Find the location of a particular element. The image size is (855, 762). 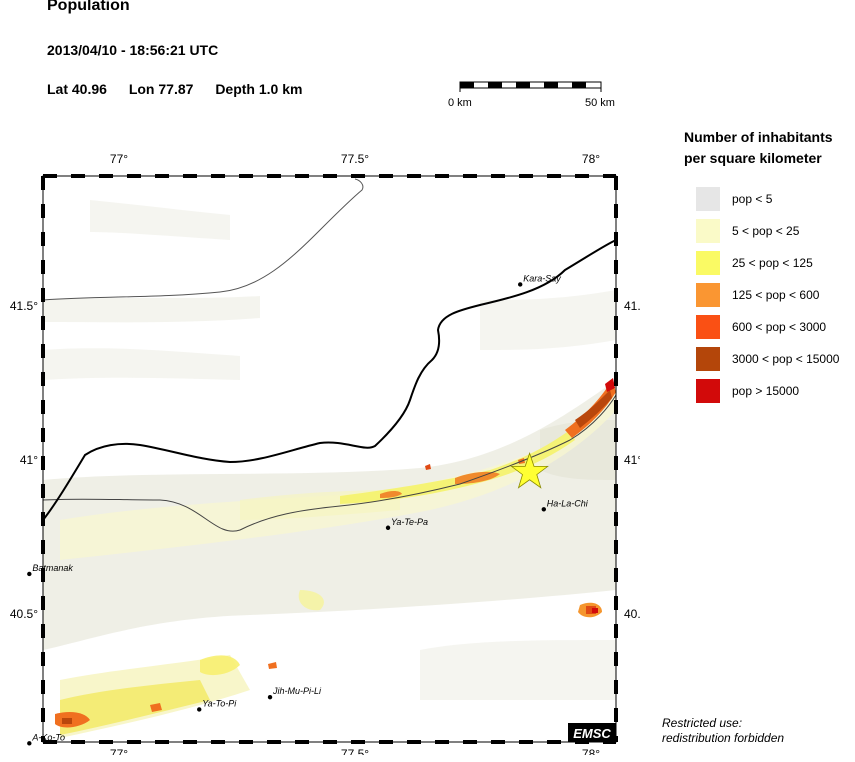

latitude-value: Lat 40.96 is located at coordinates (77, 89).